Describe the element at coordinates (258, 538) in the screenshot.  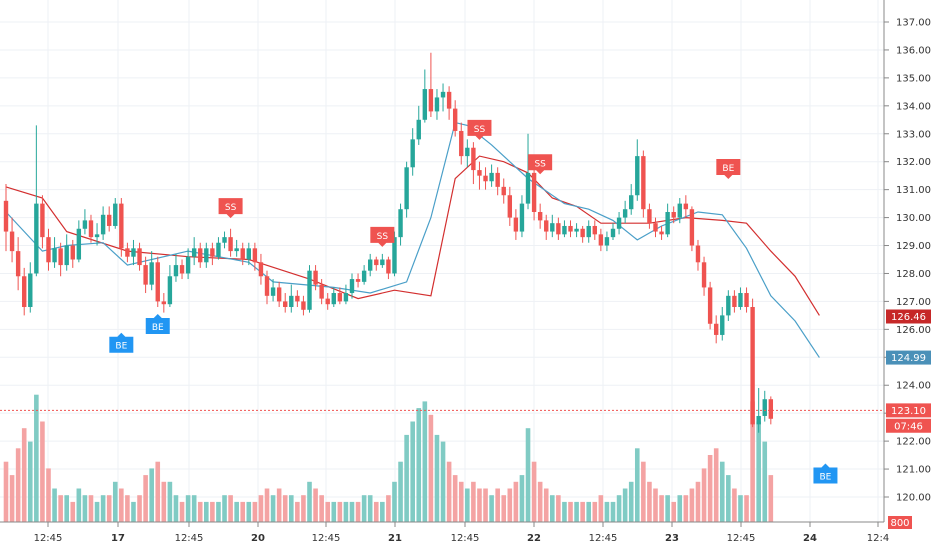
I see `time-tick-label: 20` at that location.